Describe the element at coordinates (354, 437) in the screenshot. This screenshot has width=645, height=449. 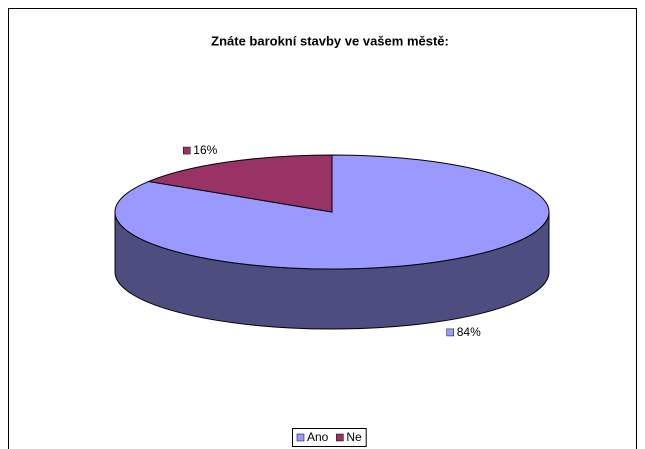
I see `legend-label: Ne` at that location.